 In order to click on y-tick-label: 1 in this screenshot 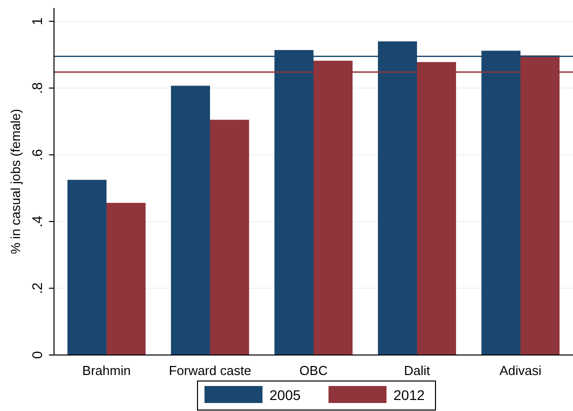, I will do `click(37, 21)`.